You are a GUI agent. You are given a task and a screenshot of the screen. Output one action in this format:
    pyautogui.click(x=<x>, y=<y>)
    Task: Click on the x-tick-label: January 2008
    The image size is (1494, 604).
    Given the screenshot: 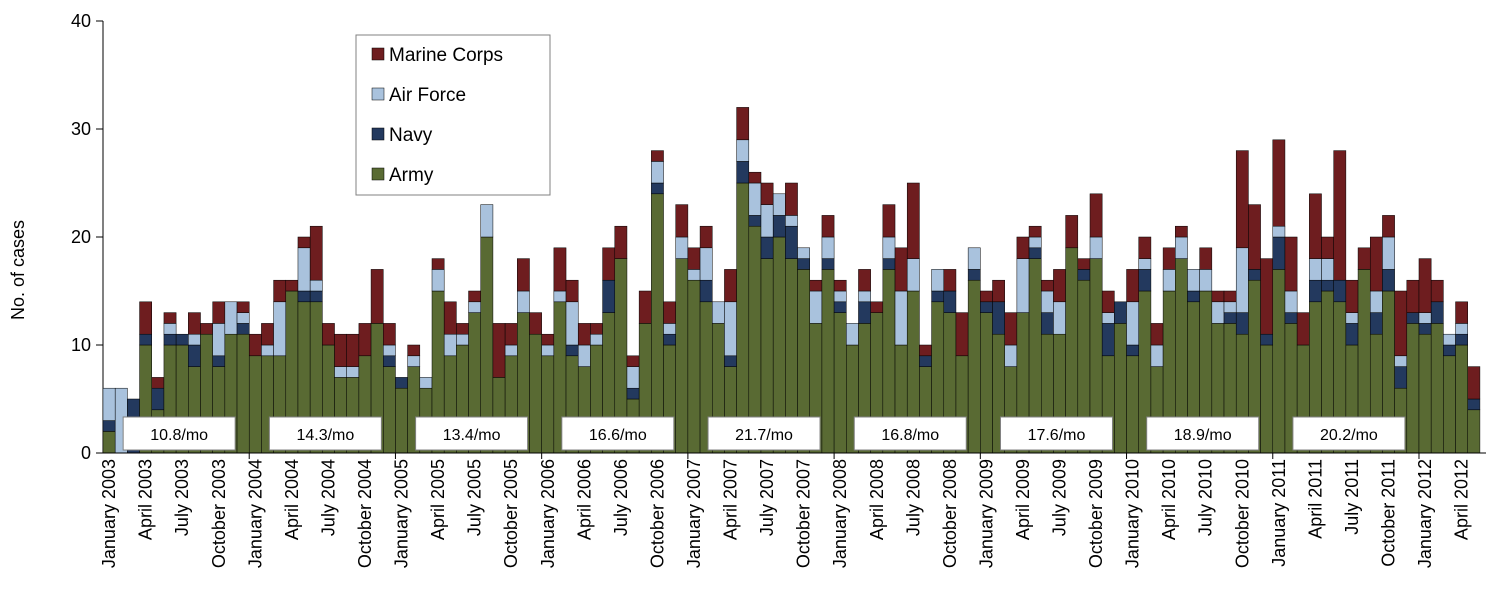 What is the action you would take?
    pyautogui.click(x=840, y=513)
    